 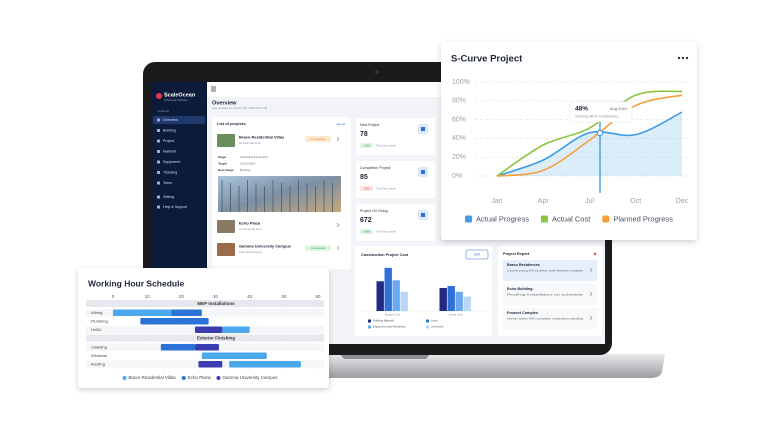 What do you see at coordinates (459, 119) in the screenshot?
I see `y-tick-label: 60%` at bounding box center [459, 119].